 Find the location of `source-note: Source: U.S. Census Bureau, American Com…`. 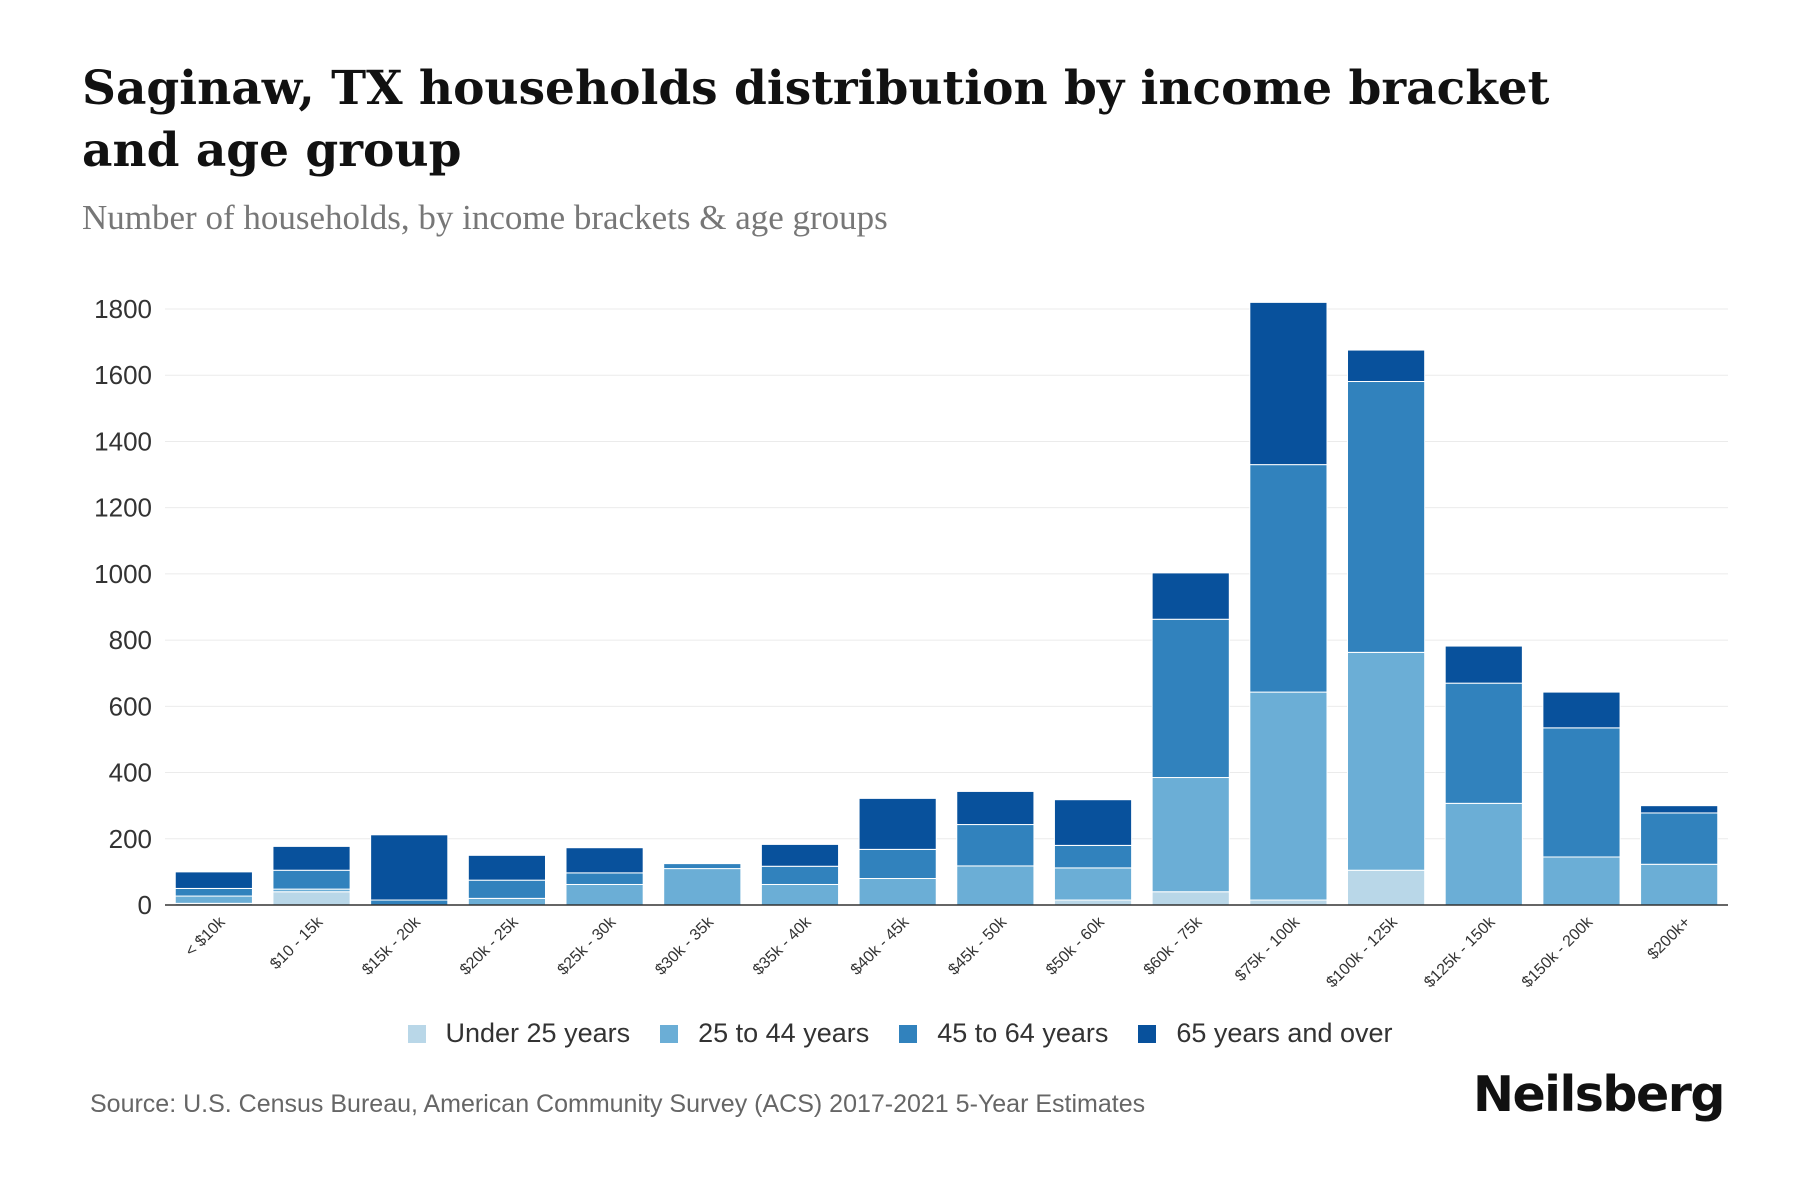

source-note: Source: U.S. Census Bureau, American Com… is located at coordinates (618, 1104).